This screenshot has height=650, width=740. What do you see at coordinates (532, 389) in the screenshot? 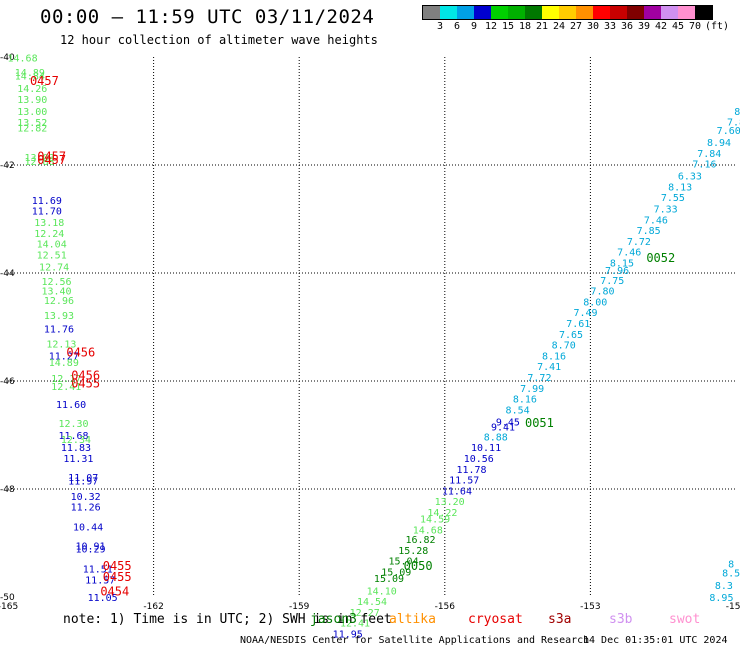
I see `wave-height-reading: 7.99` at bounding box center [532, 389].